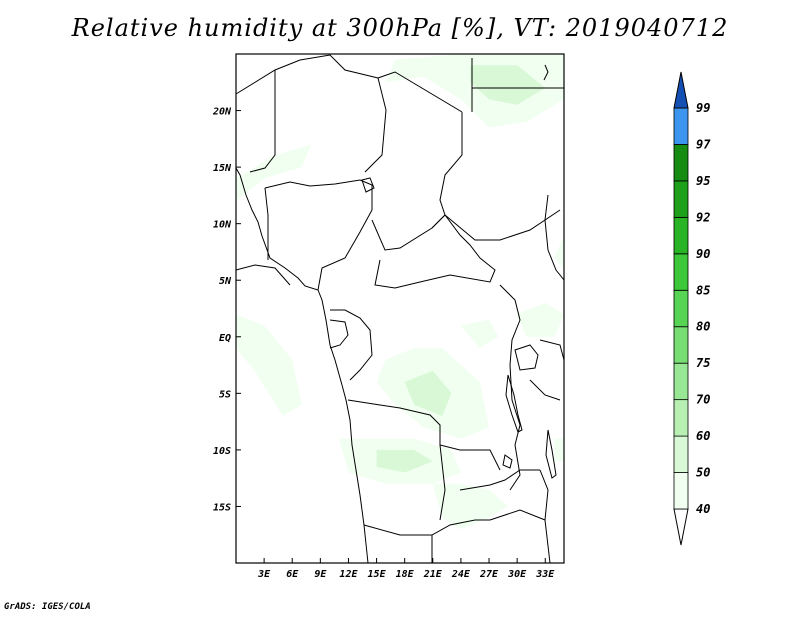 This screenshot has width=800, height=618. Describe the element at coordinates (545, 574) in the screenshot. I see `lon-tick-label-33E: 33E` at that location.